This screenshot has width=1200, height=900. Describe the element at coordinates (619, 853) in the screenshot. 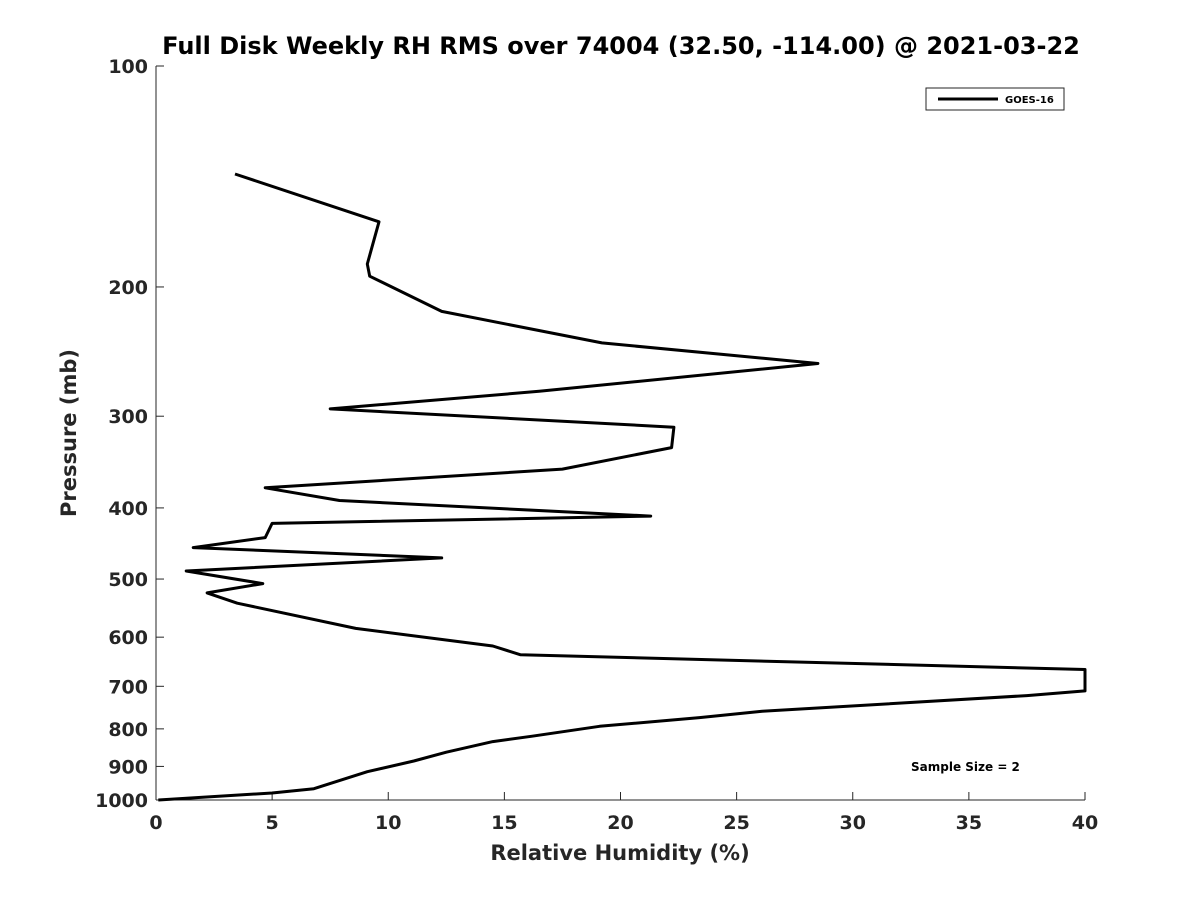

I see `x-axis-label: Relative Humidity (%)` at that location.